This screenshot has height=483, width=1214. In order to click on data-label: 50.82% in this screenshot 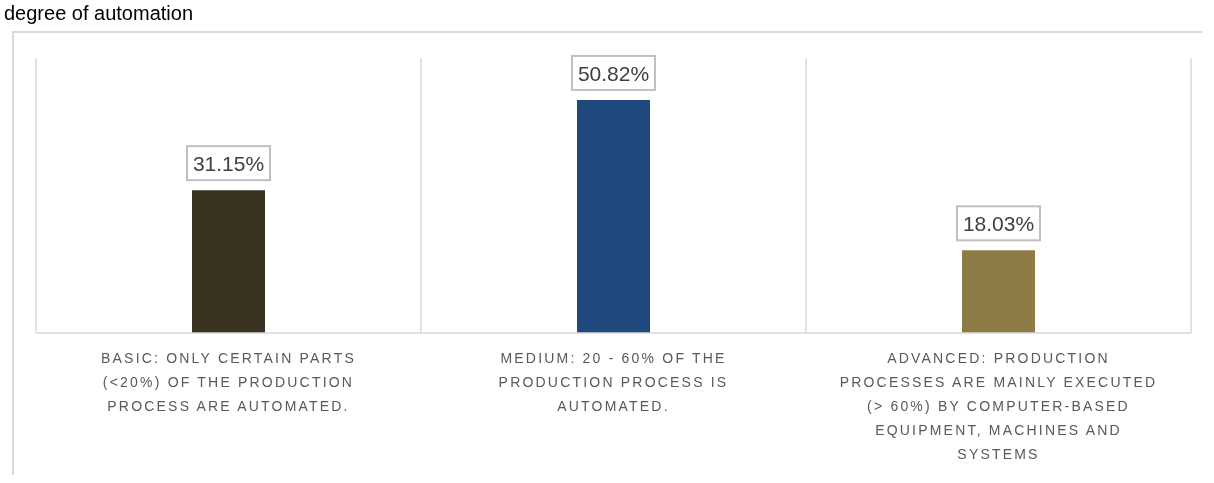, I will do `click(613, 73)`.